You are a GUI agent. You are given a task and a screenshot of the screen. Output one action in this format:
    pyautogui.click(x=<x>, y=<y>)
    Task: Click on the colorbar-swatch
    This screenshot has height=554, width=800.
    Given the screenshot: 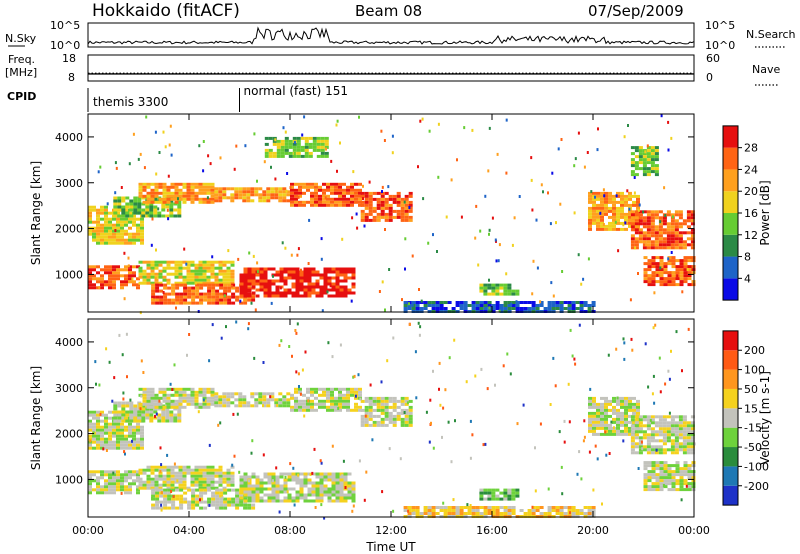 What is the action you would take?
    pyautogui.click(x=730, y=245)
    